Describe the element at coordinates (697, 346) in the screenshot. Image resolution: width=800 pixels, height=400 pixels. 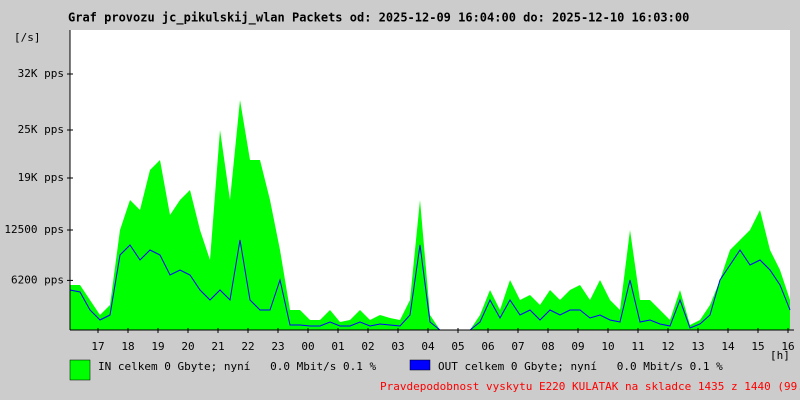
I see `x-tick-label: 13` at that location.